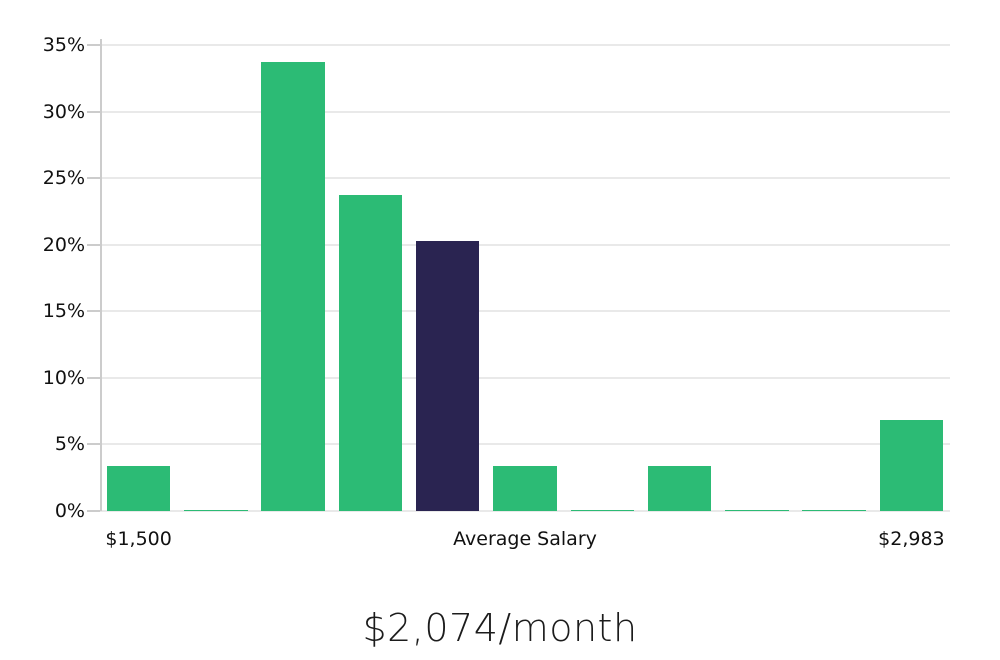  What do you see at coordinates (63, 45) in the screenshot?
I see `y-tick-label: 35%` at bounding box center [63, 45].